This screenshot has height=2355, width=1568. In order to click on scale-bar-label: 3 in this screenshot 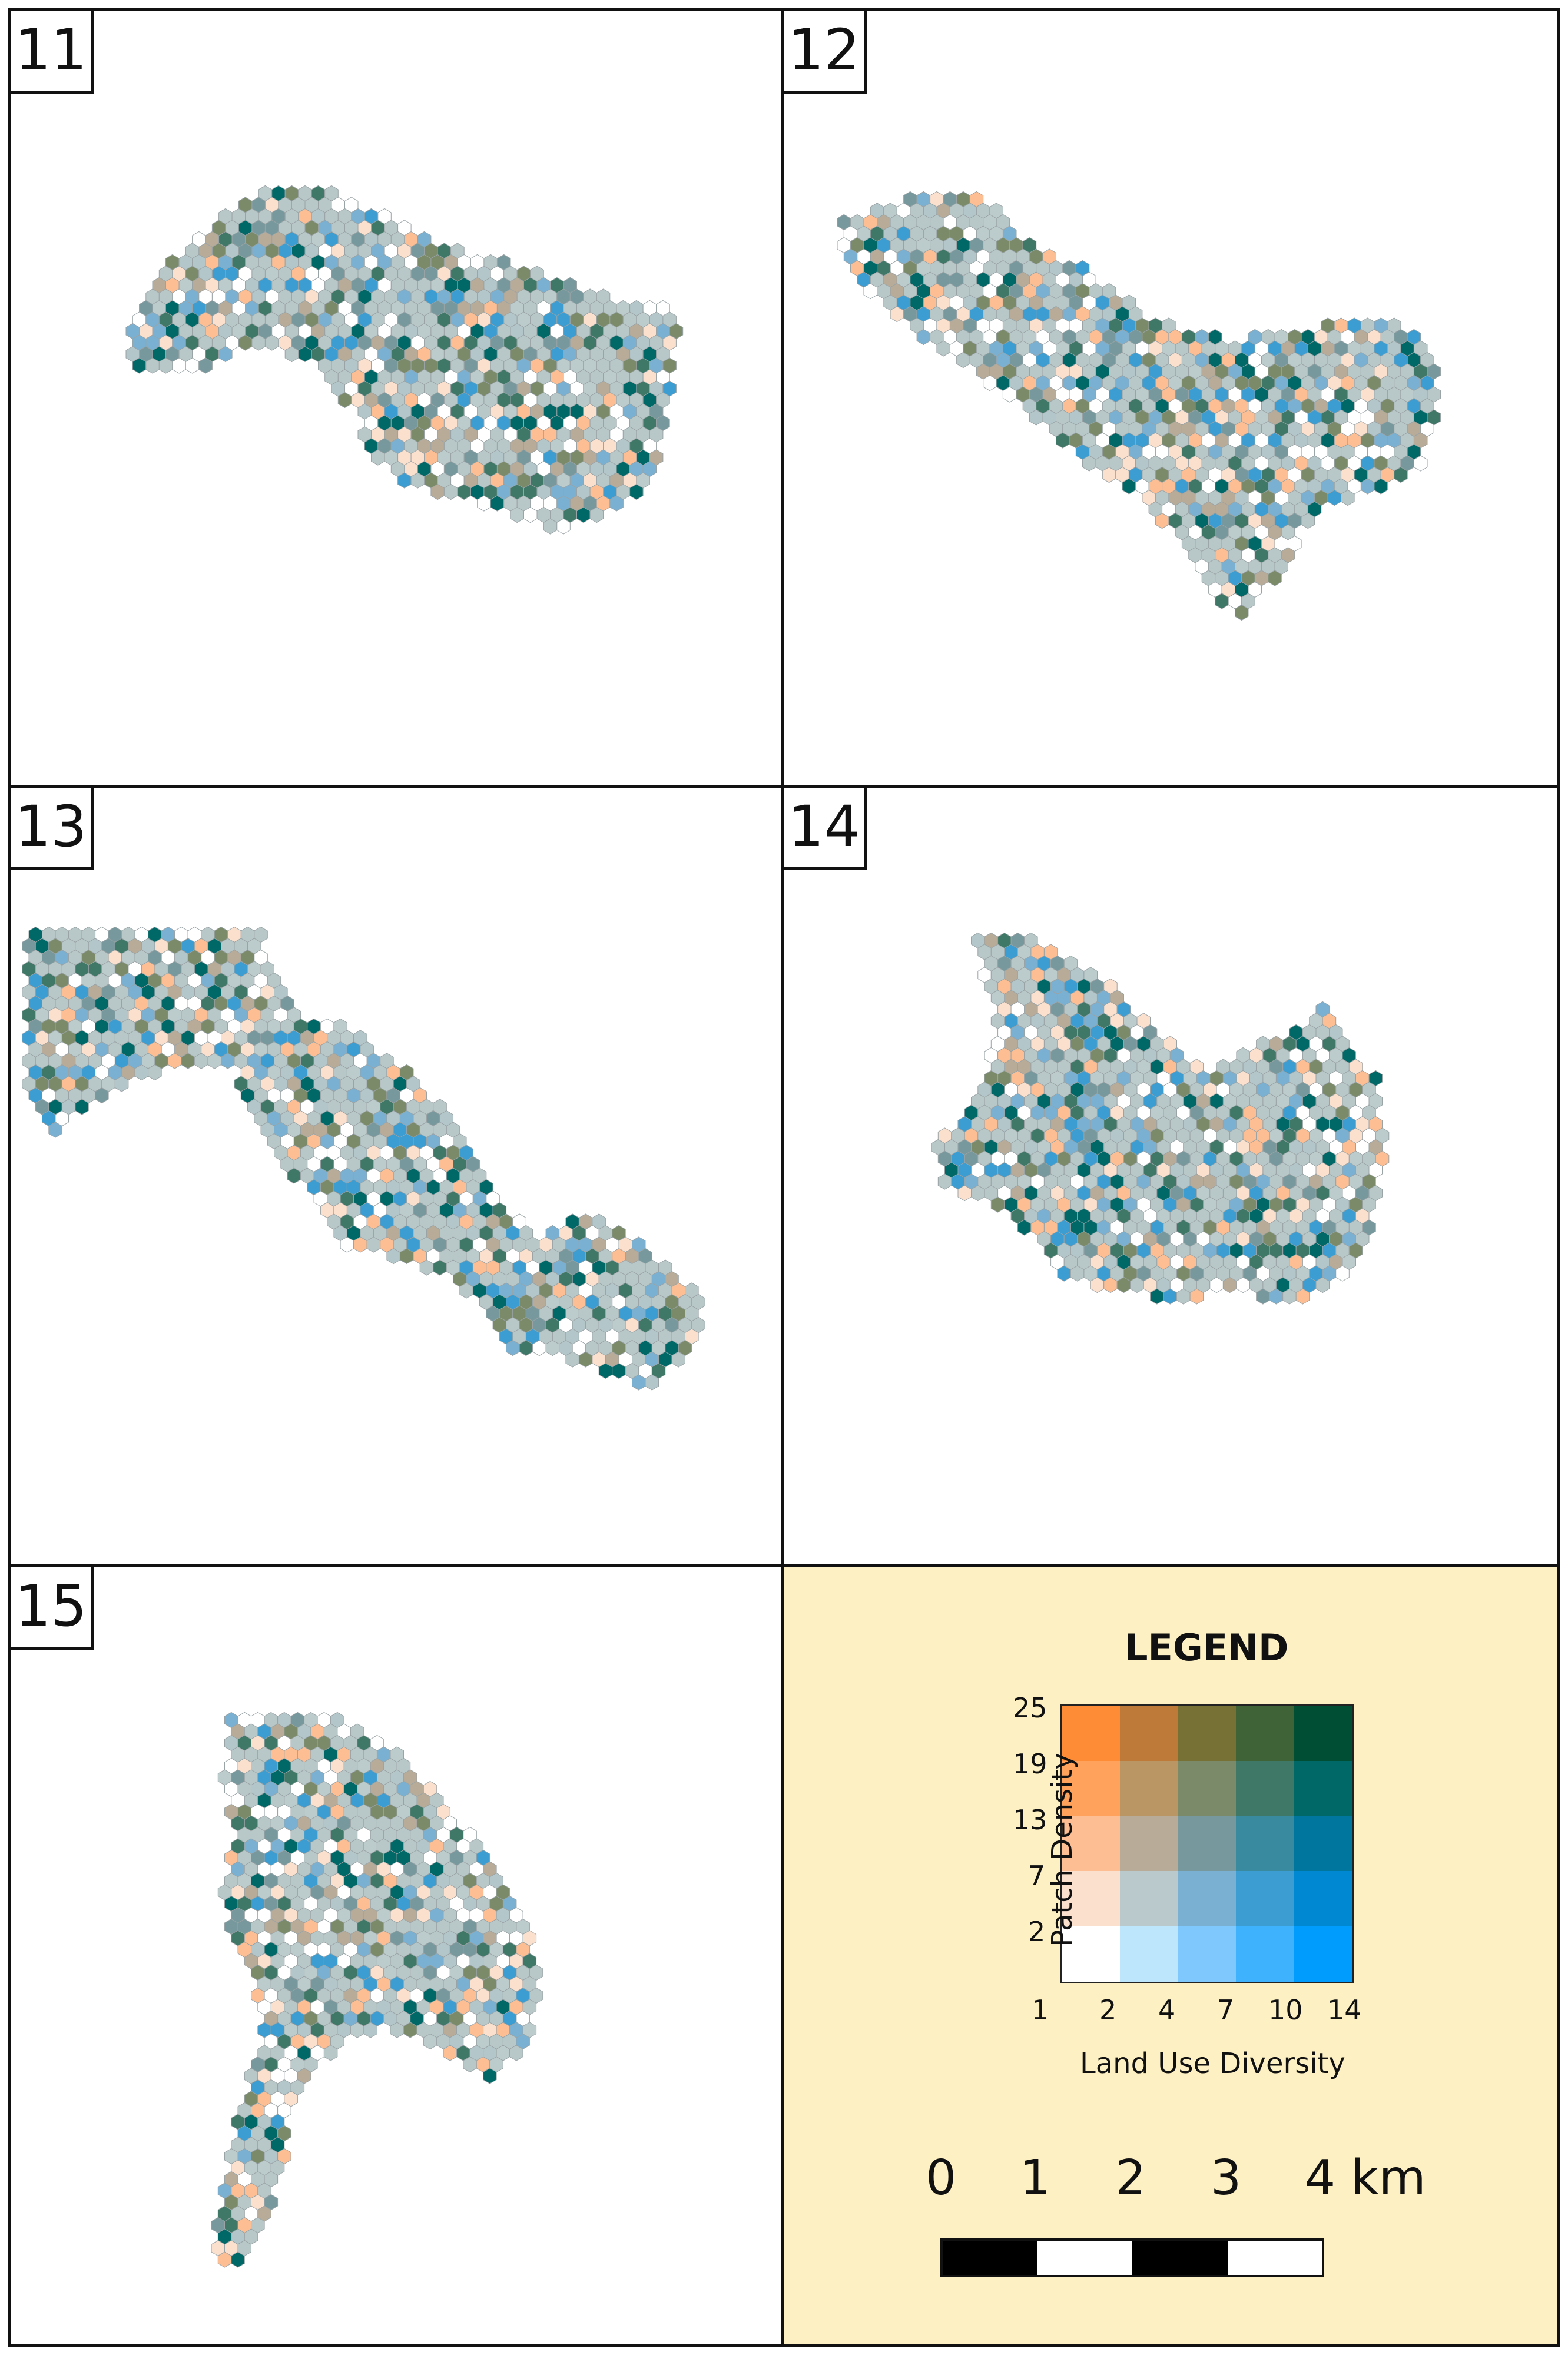, I will do `click(1227, 2178)`.